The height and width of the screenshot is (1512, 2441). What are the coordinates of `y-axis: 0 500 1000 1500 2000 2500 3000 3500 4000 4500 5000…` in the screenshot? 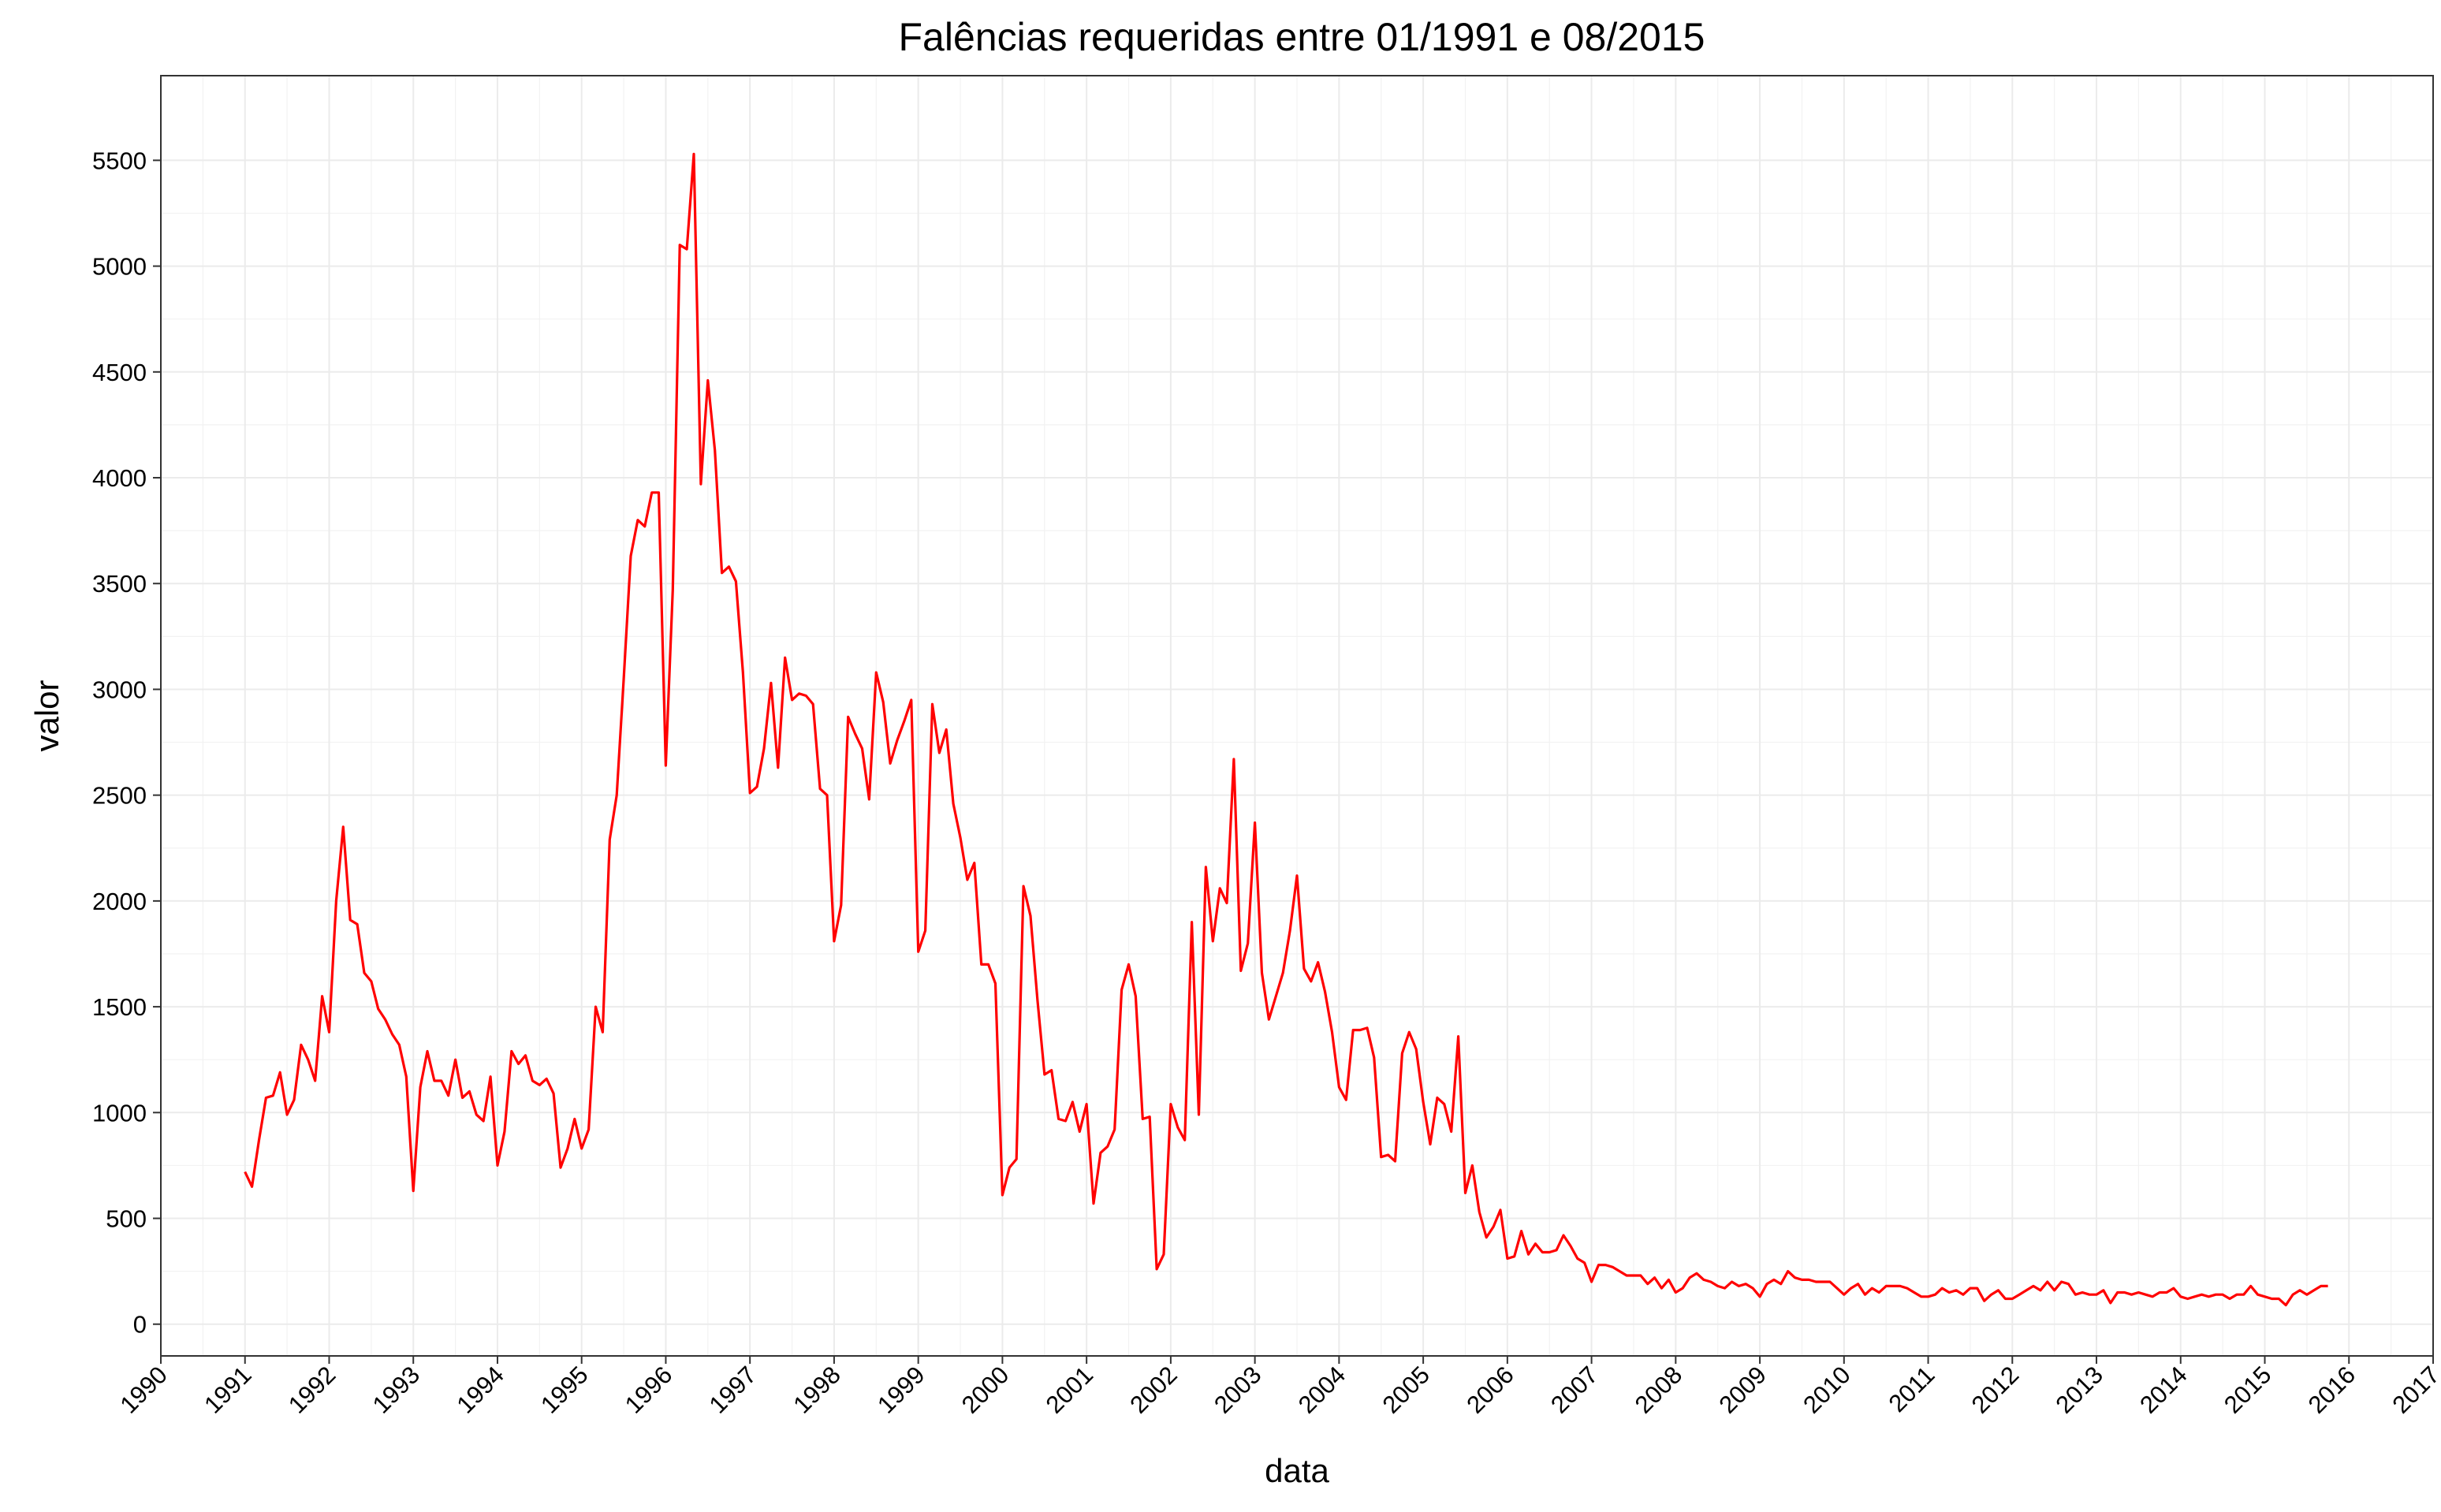 It's located at (126, 743).